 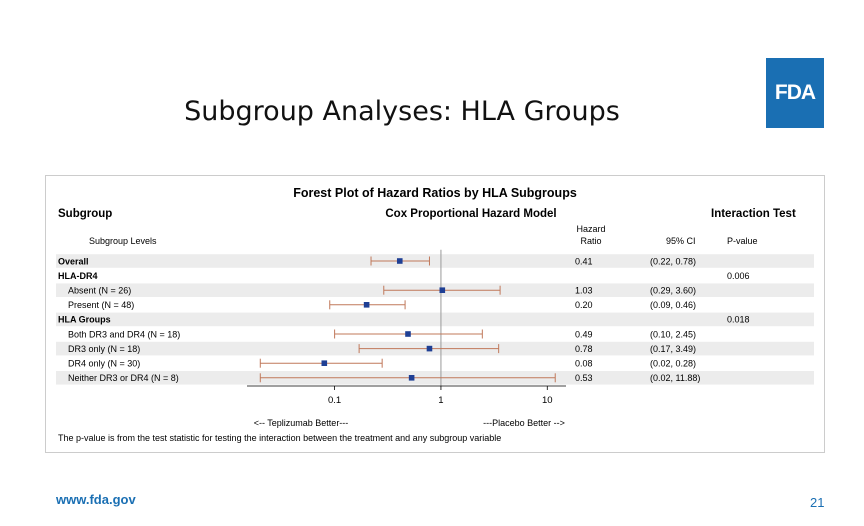 I want to click on x-tick-label: 0.1, so click(x=334, y=400).